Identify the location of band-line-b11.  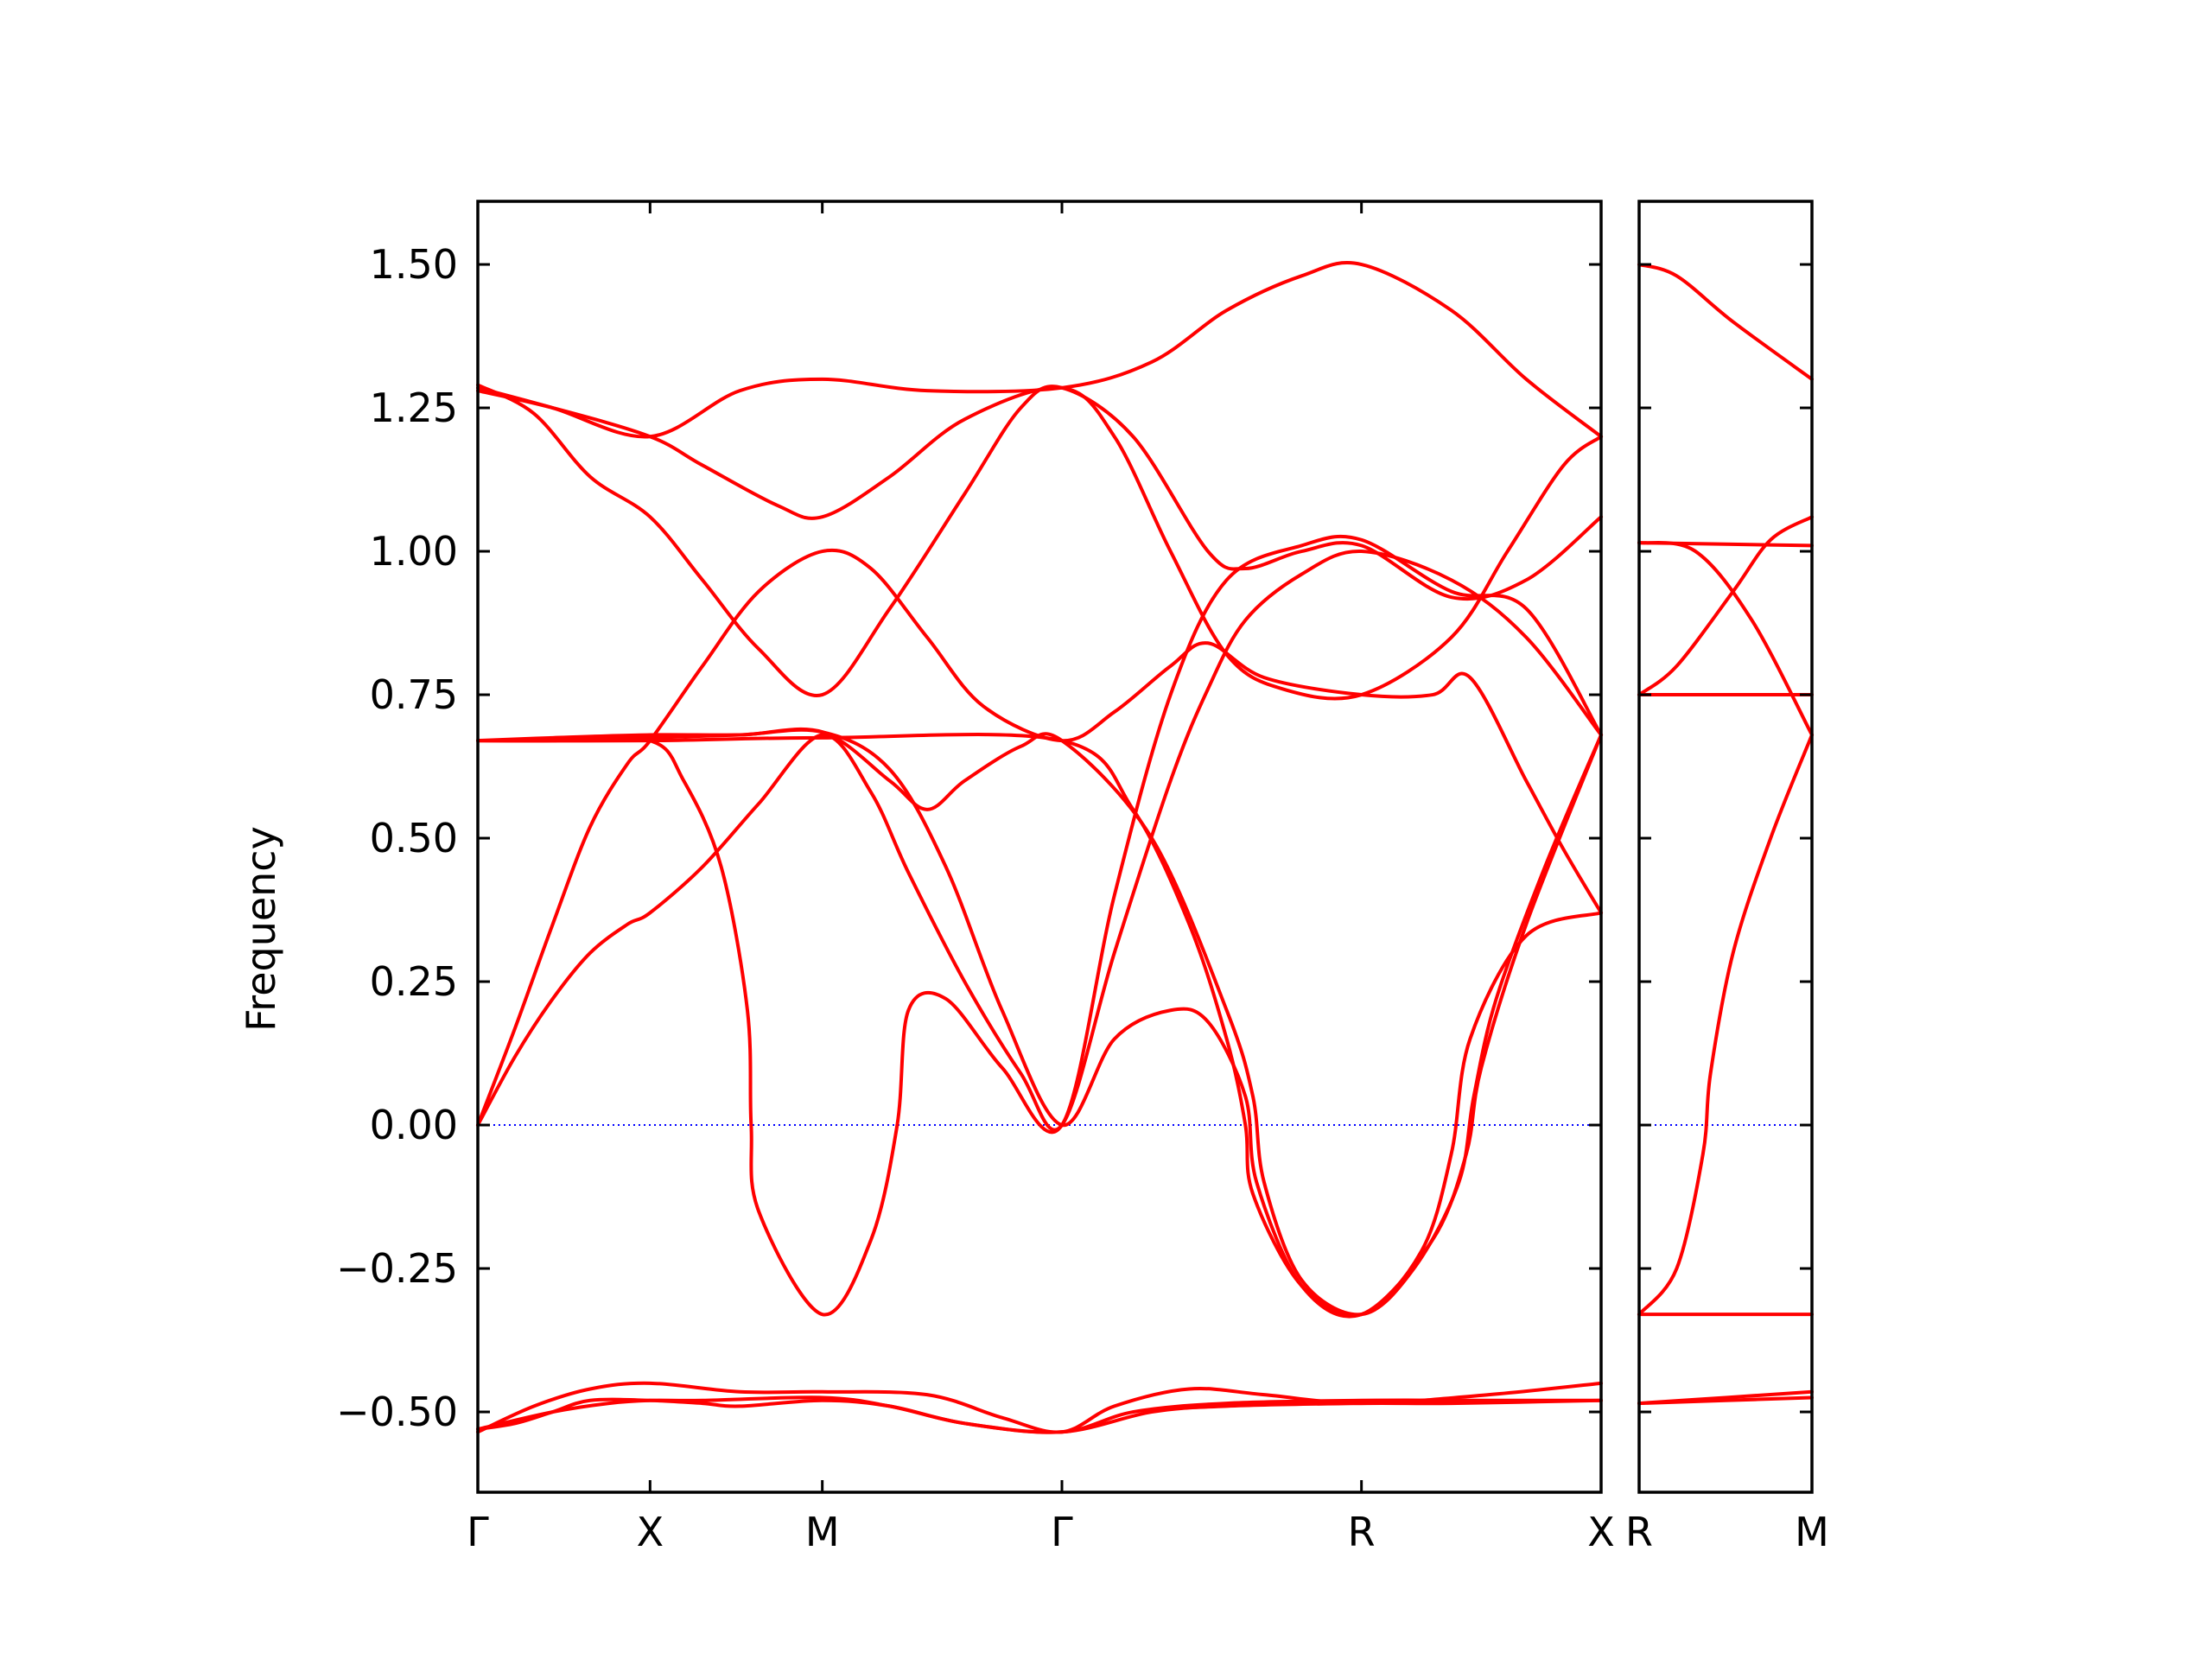
(1039, 543).